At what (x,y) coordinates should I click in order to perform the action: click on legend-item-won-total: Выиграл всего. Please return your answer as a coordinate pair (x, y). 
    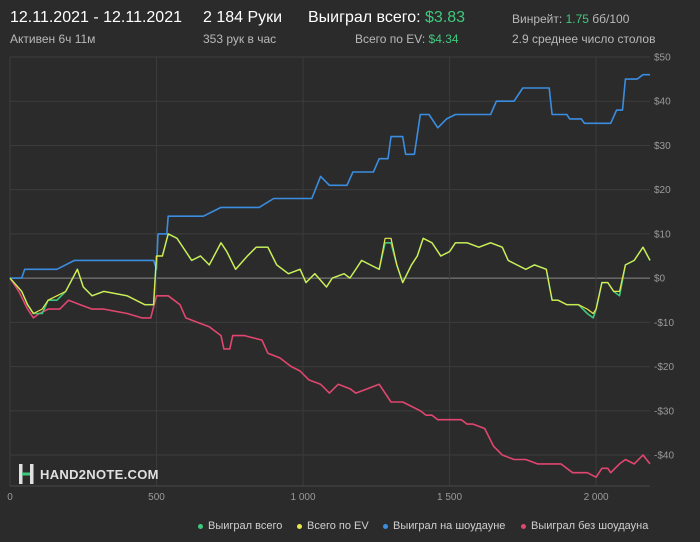
    Looking at the image, I should click on (240, 526).